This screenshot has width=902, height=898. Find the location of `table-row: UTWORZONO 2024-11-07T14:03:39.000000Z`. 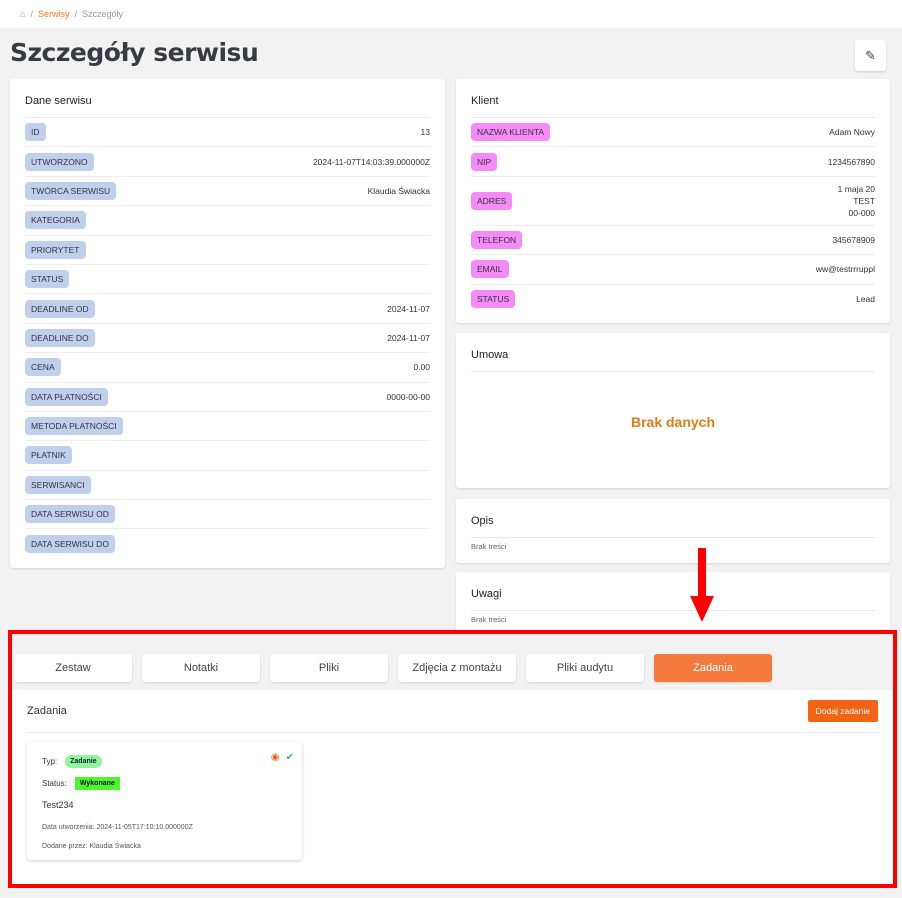

table-row: UTWORZONO 2024-11-07T14:03:39.000000Z is located at coordinates (227, 162).